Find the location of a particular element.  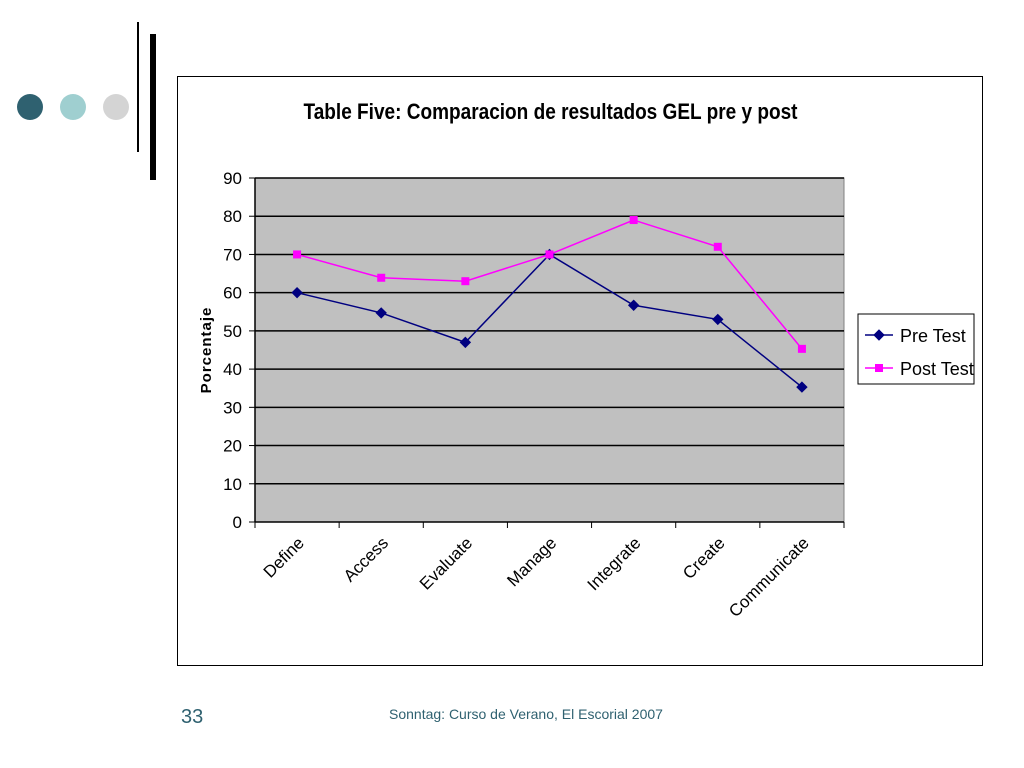

y-tick-label: 40 is located at coordinates (232, 369).